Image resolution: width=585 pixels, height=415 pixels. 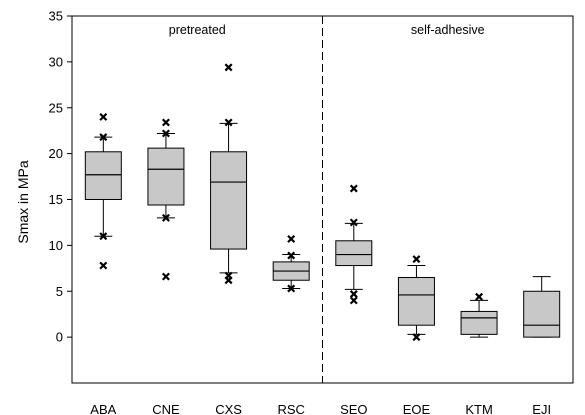 What do you see at coordinates (23, 201) in the screenshot?
I see `y-axis-title: Smax in MPa` at bounding box center [23, 201].